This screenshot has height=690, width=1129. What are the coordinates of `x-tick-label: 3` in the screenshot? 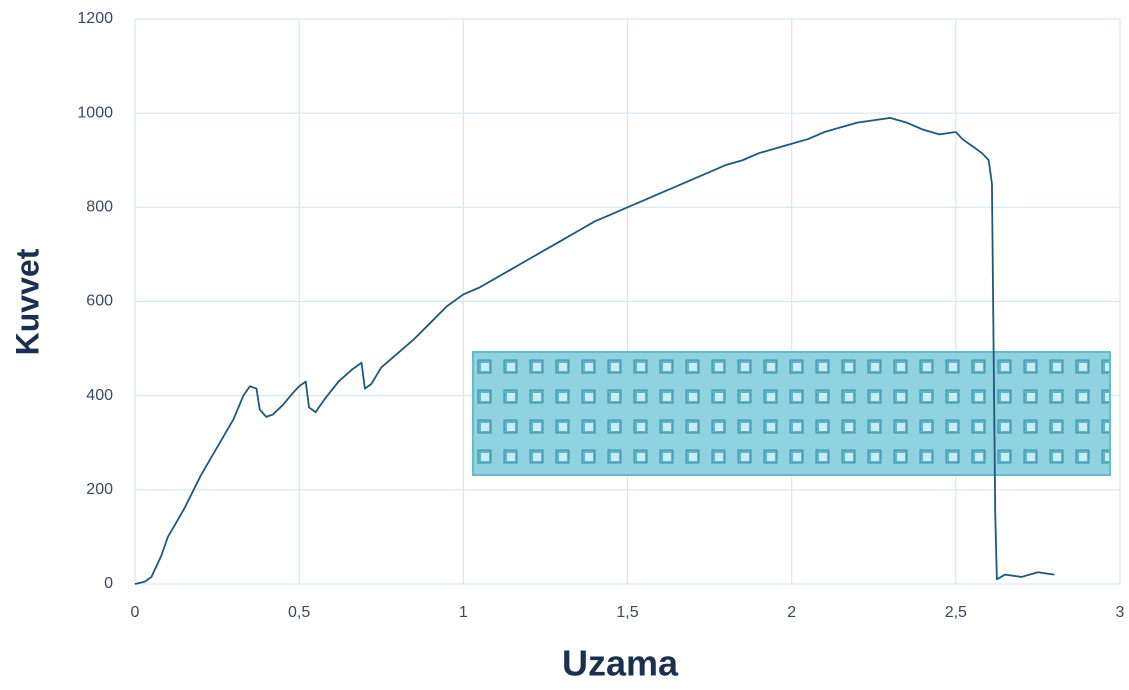 It's located at (1120, 612).